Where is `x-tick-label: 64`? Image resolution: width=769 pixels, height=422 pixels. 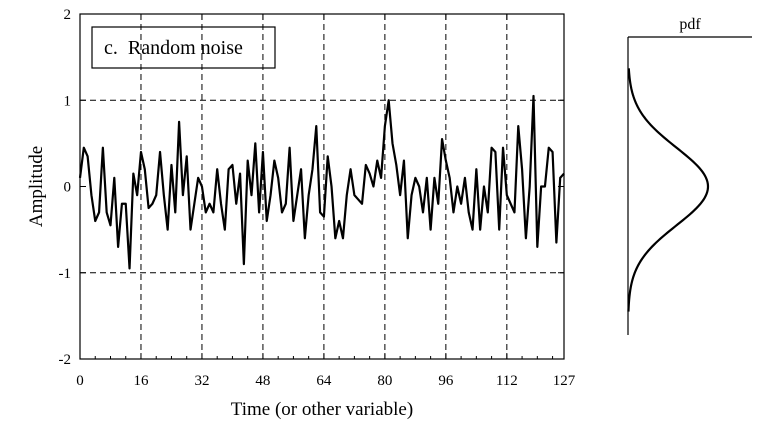
x-tick-label: 64 is located at coordinates (324, 381).